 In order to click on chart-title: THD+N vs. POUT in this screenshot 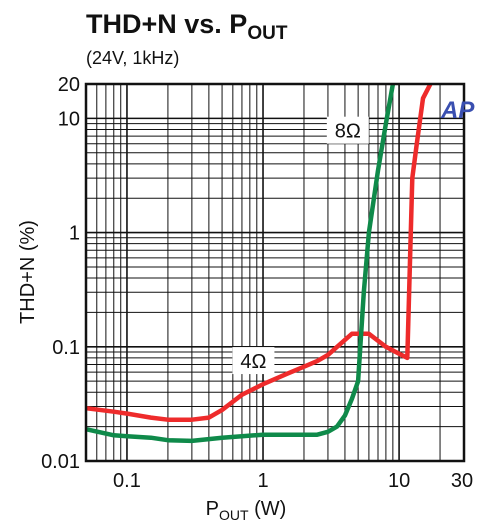, I will do `click(187, 26)`.